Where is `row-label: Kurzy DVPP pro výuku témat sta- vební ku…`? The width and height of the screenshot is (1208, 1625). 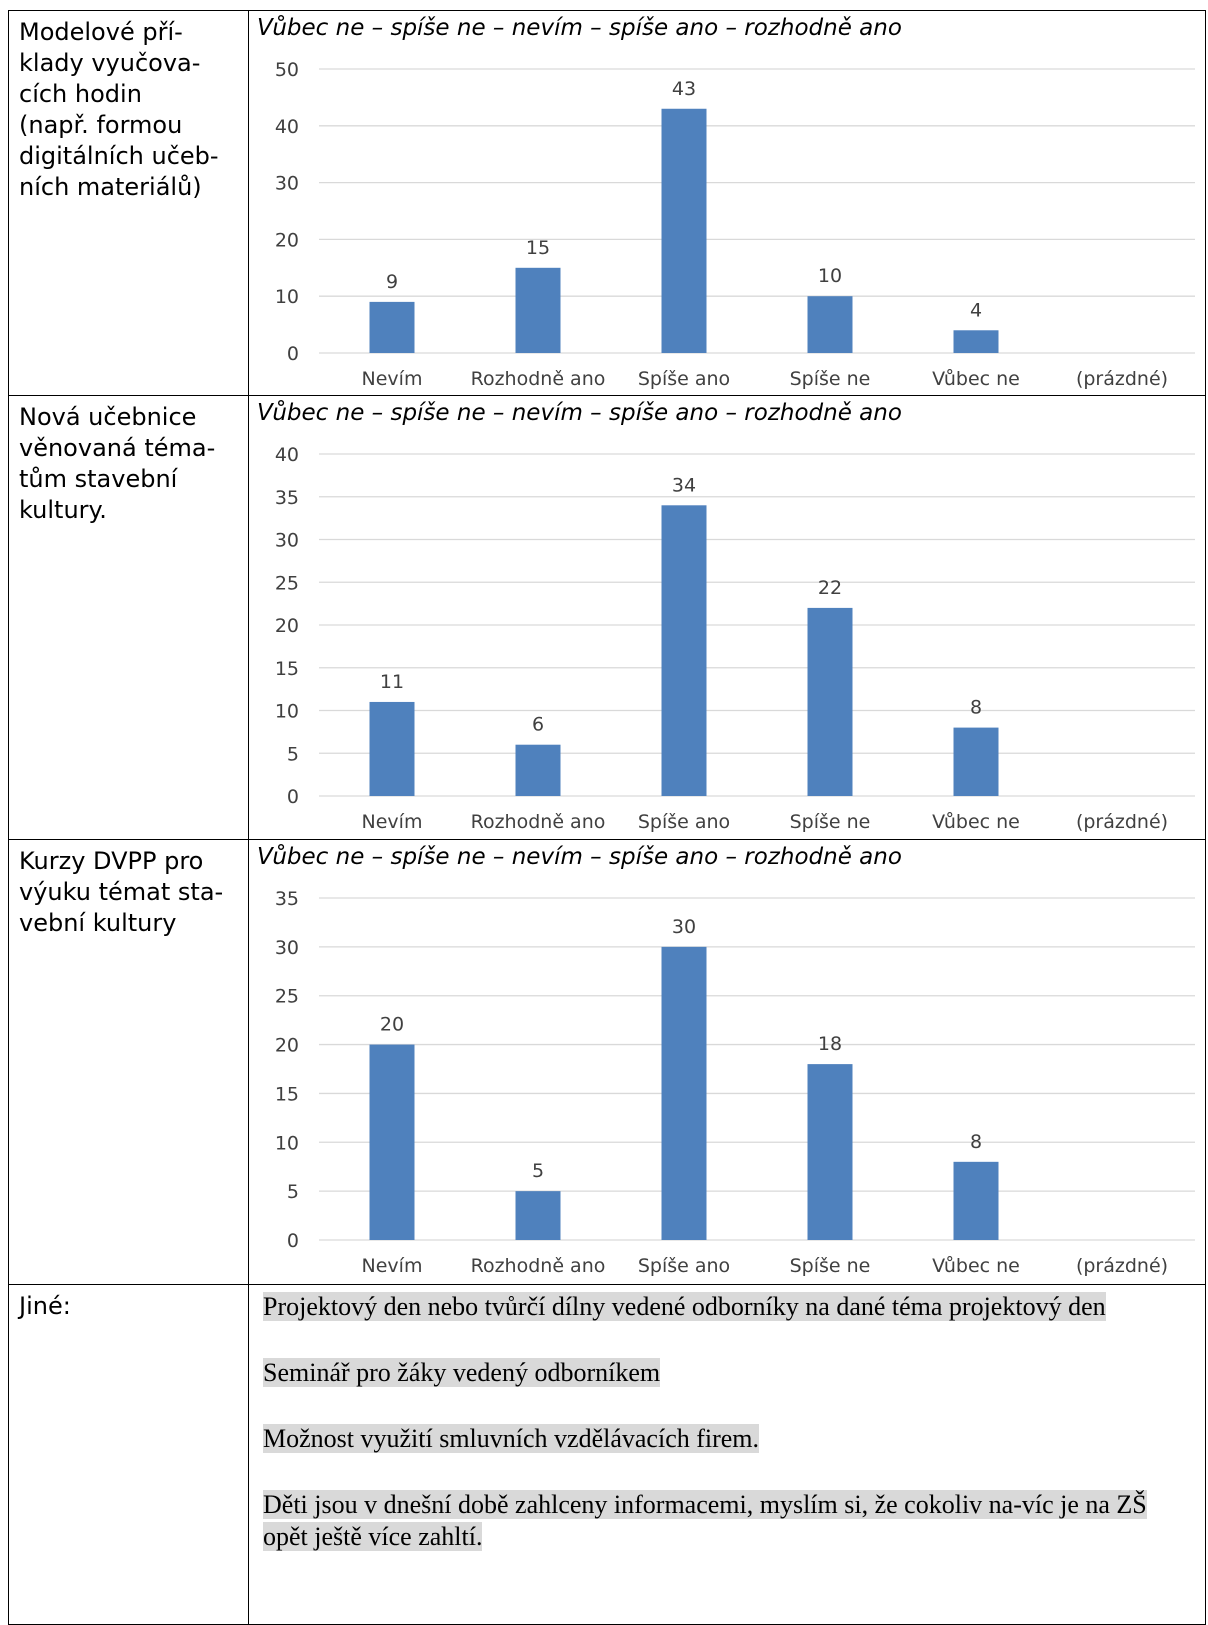
row-label: Kurzy DVPP pro výuku témat sta- vební ku… is located at coordinates (121, 892).